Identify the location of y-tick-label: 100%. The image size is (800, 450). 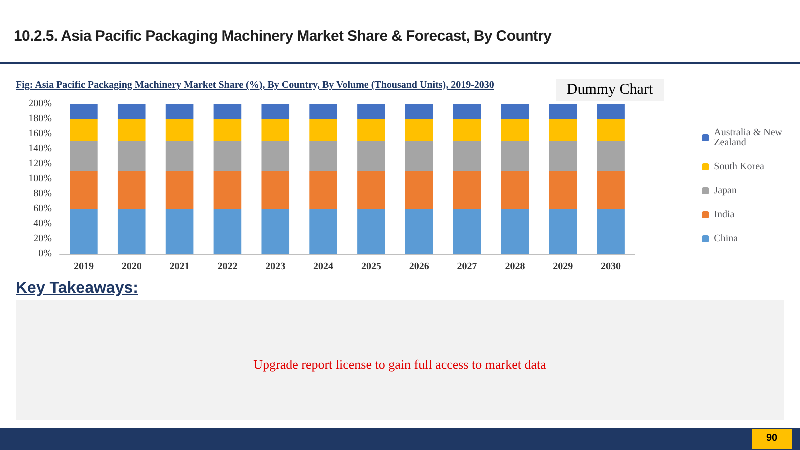
(40, 179).